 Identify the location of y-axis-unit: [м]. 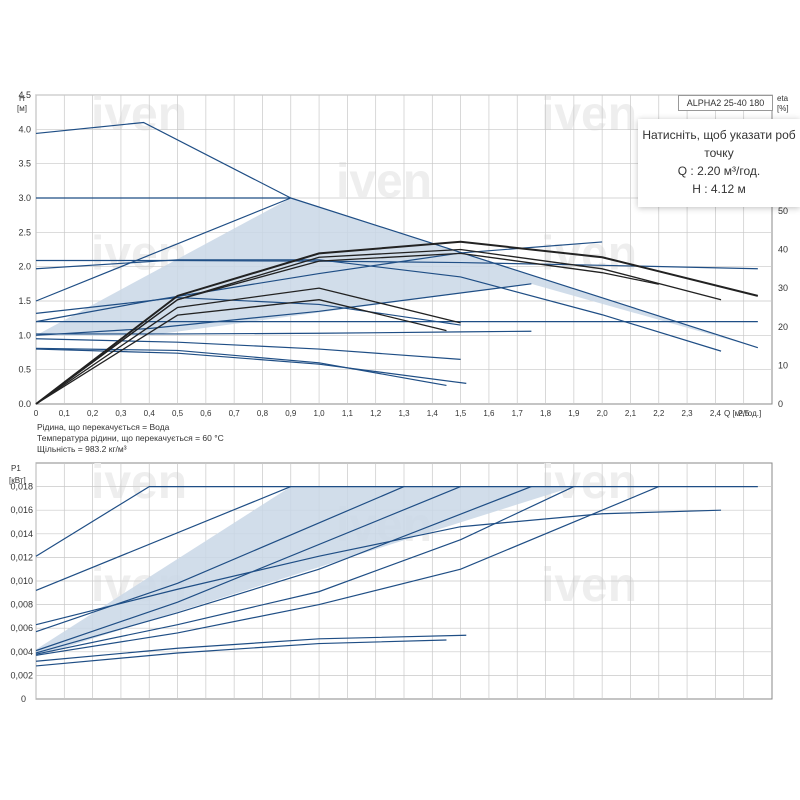
(22, 108).